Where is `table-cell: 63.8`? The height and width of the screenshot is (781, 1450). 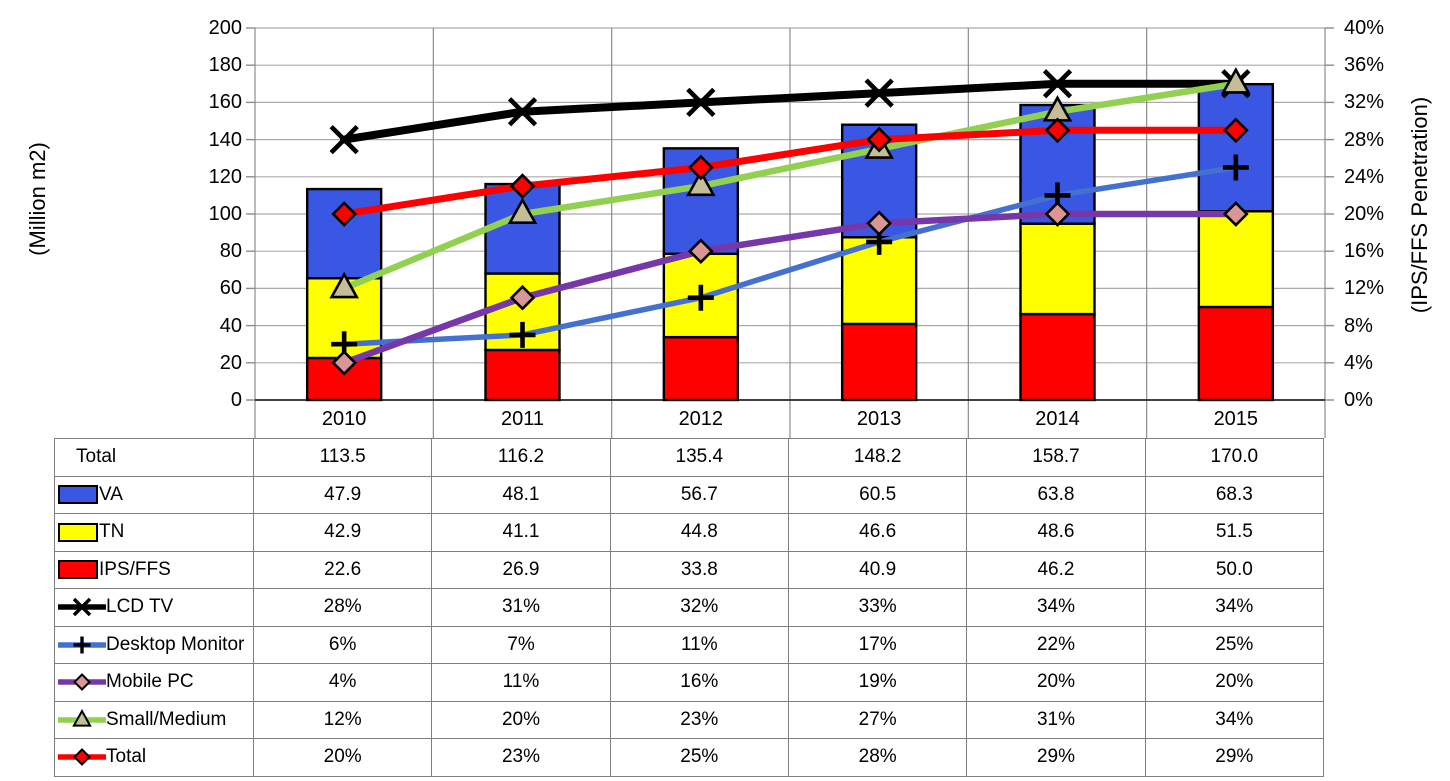
table-cell: 63.8 is located at coordinates (1056, 494).